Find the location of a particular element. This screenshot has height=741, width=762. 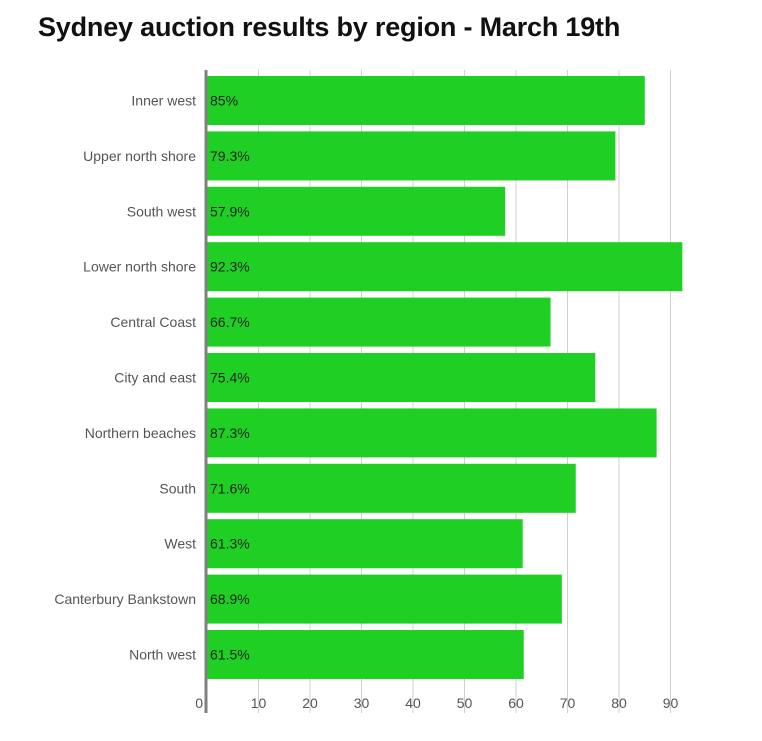

bar-central-coast is located at coordinates (379, 322).